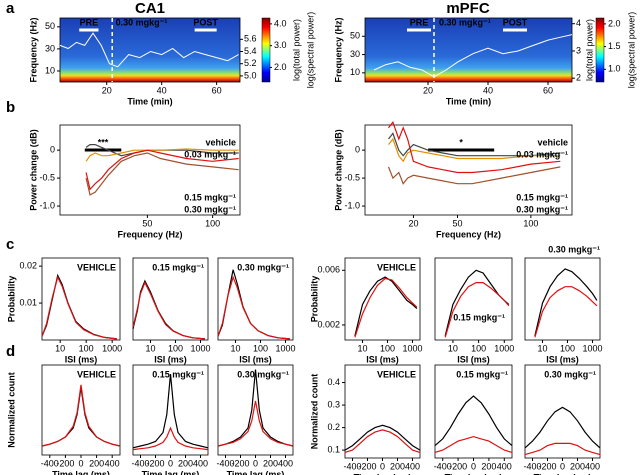  I want to click on annotation: 0.30 mgkg⁻¹, so click(465, 22).